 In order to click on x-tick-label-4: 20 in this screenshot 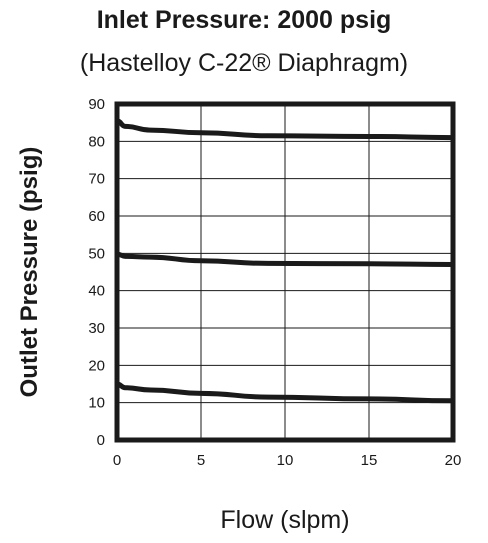, I will do `click(453, 460)`.